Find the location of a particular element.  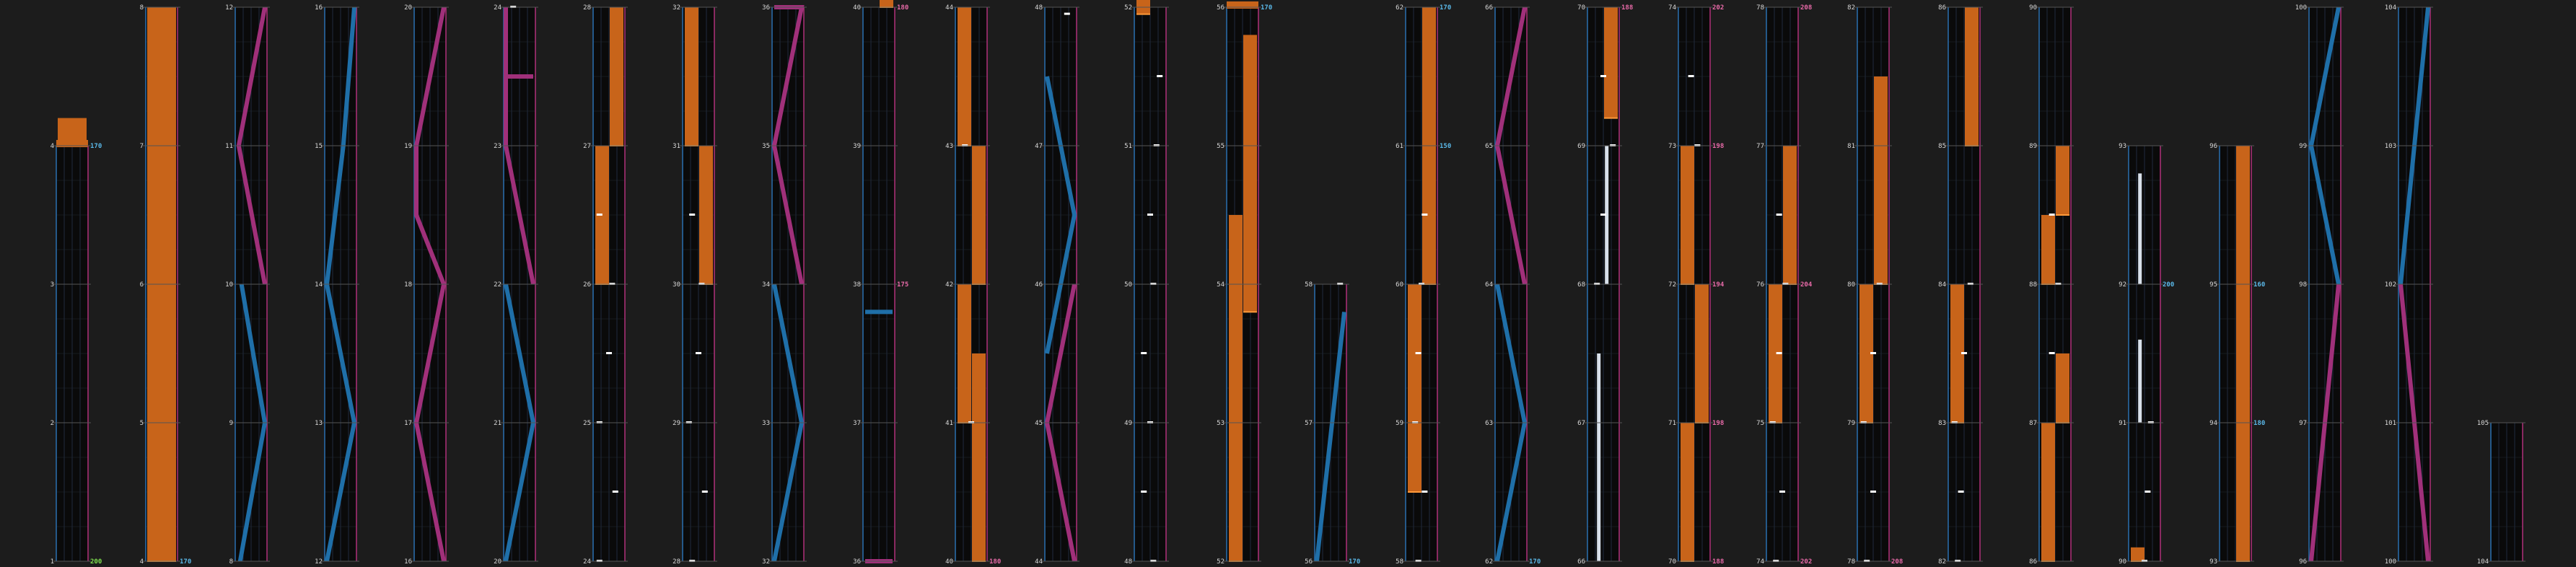

measure-number: 62 is located at coordinates (1399, 8).